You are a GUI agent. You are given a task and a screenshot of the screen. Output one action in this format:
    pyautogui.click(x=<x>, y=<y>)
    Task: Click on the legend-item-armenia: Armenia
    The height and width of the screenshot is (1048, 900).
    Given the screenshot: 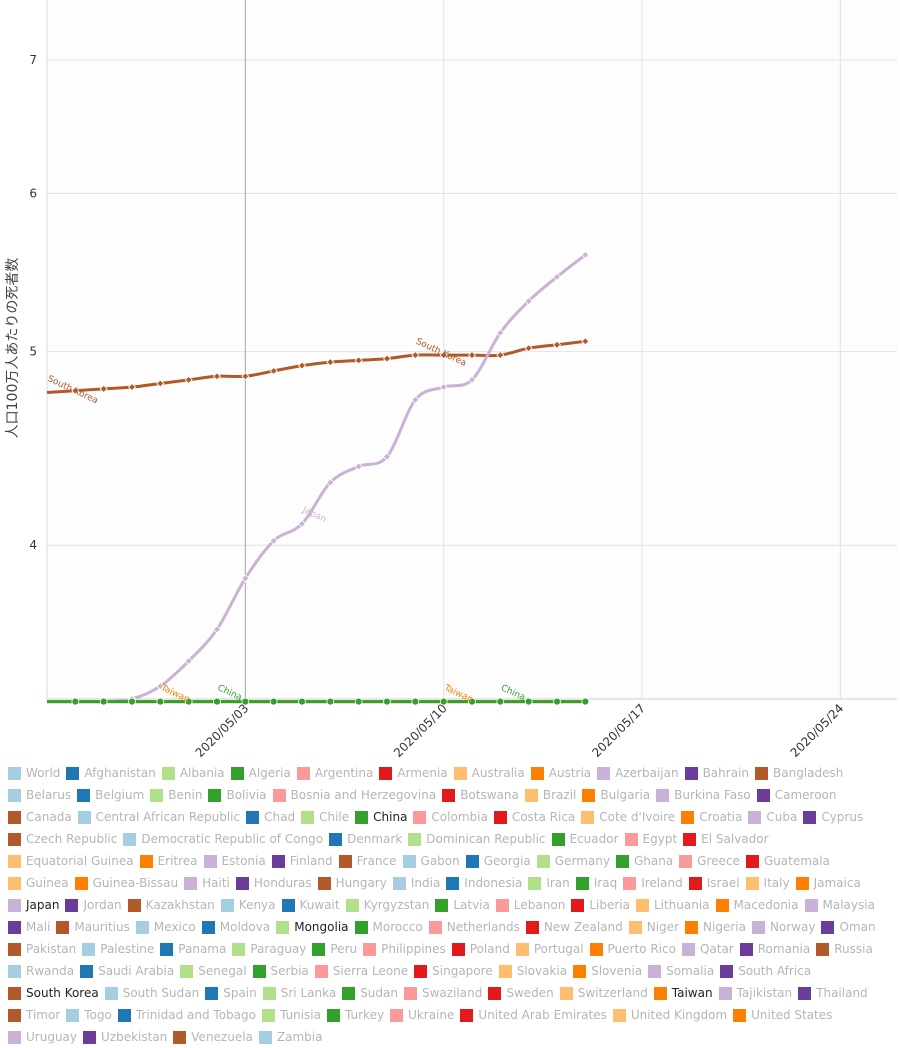 What is the action you would take?
    pyautogui.click(x=413, y=773)
    